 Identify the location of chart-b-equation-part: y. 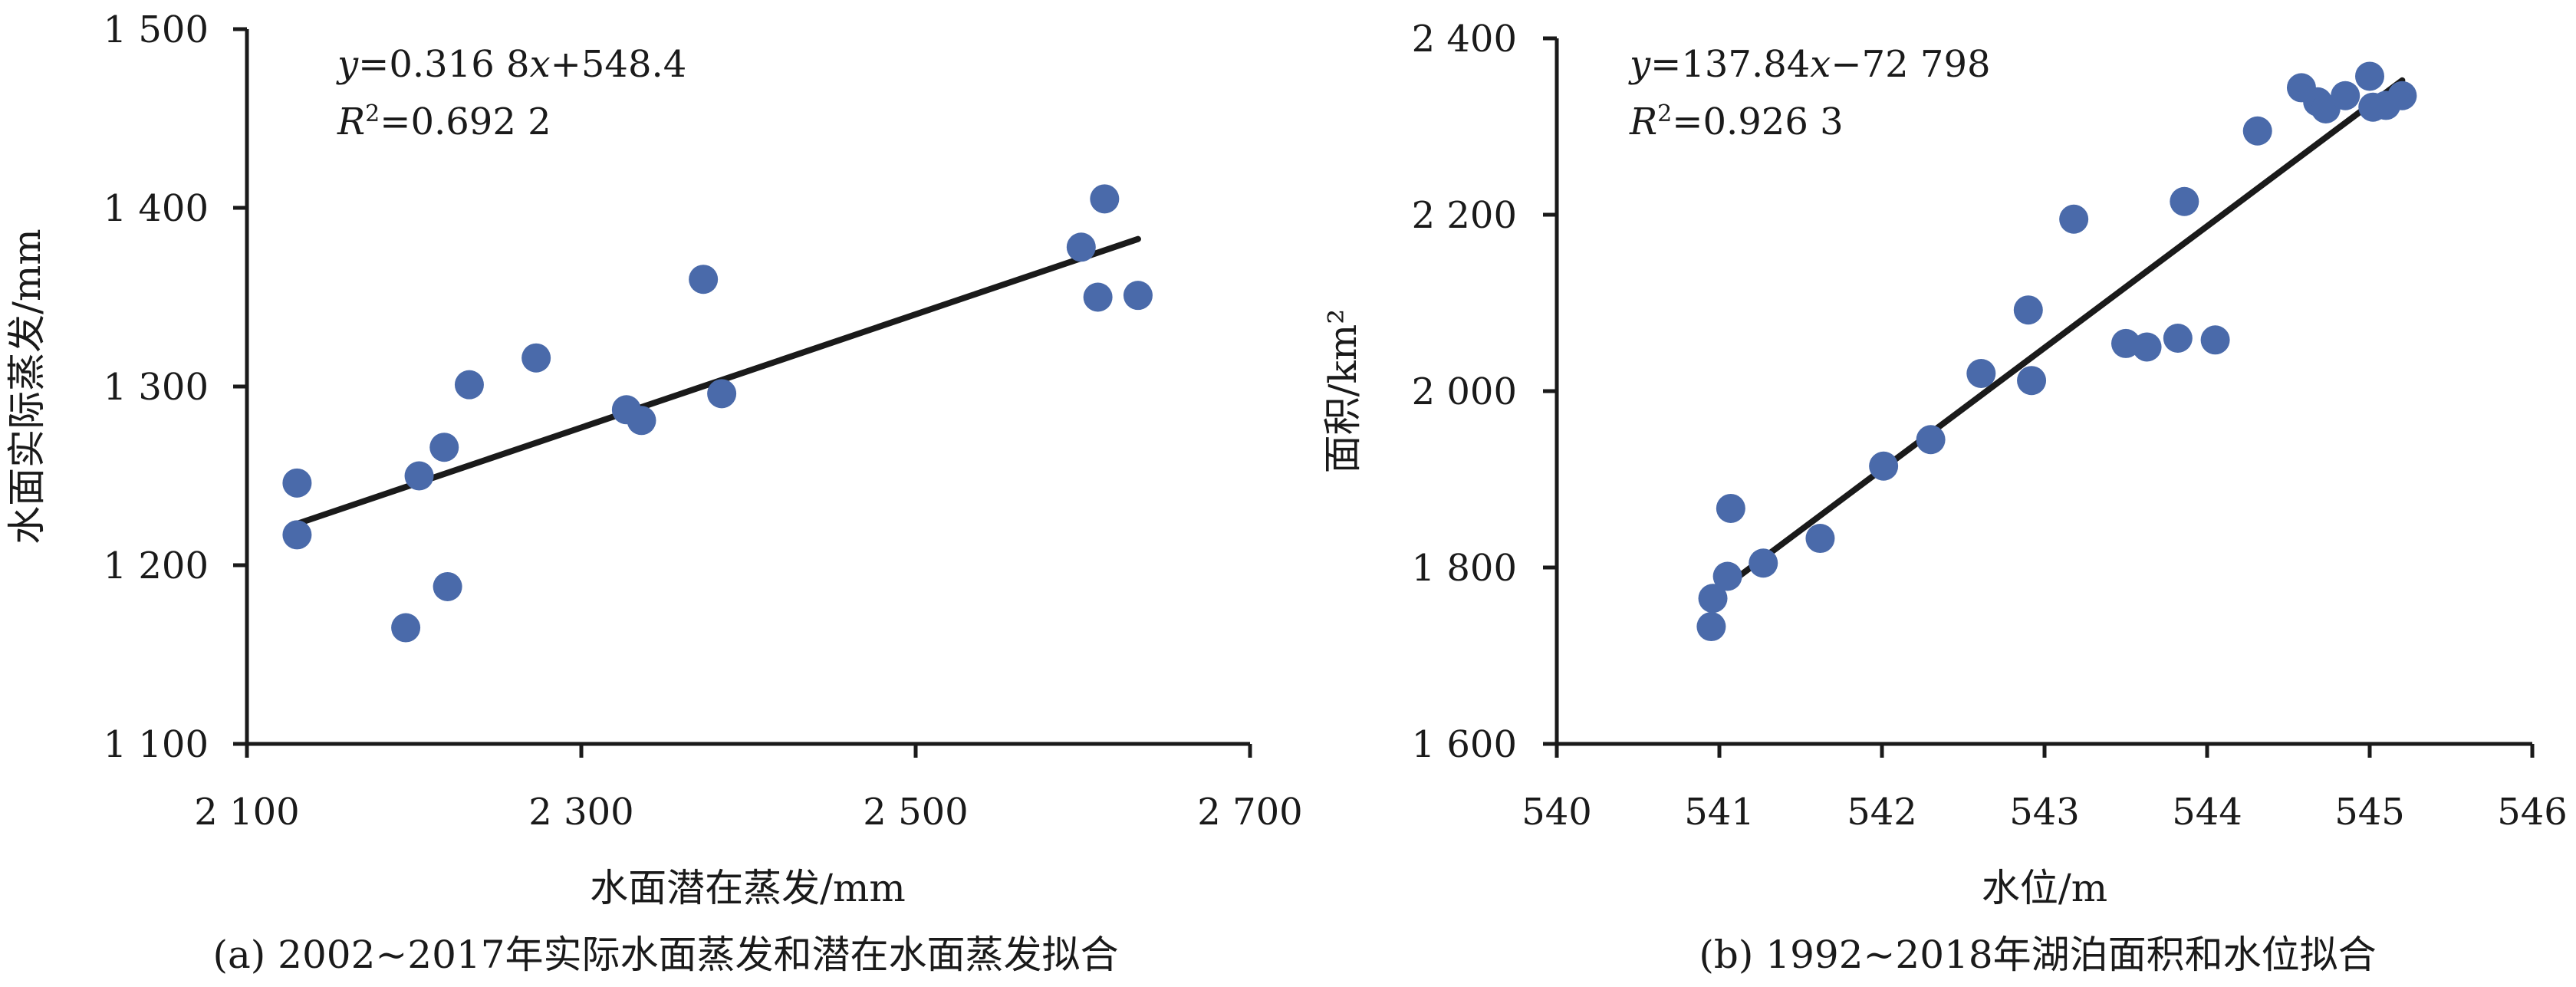
(1639, 64).